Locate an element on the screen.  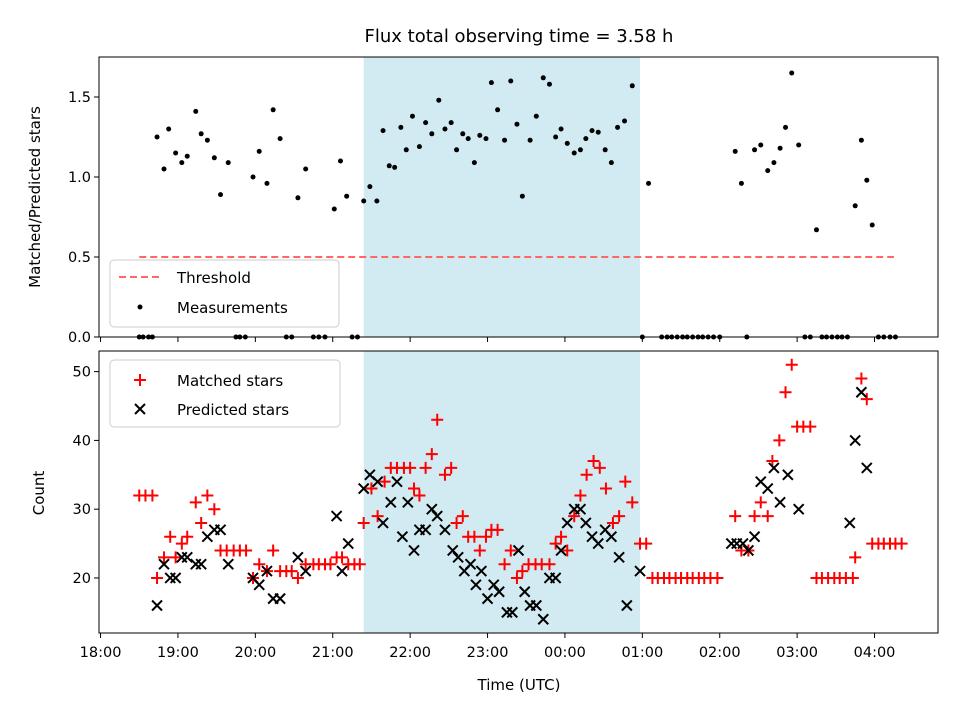
top-y-axis-label: Matched/Predicted stars is located at coordinates (35, 197).